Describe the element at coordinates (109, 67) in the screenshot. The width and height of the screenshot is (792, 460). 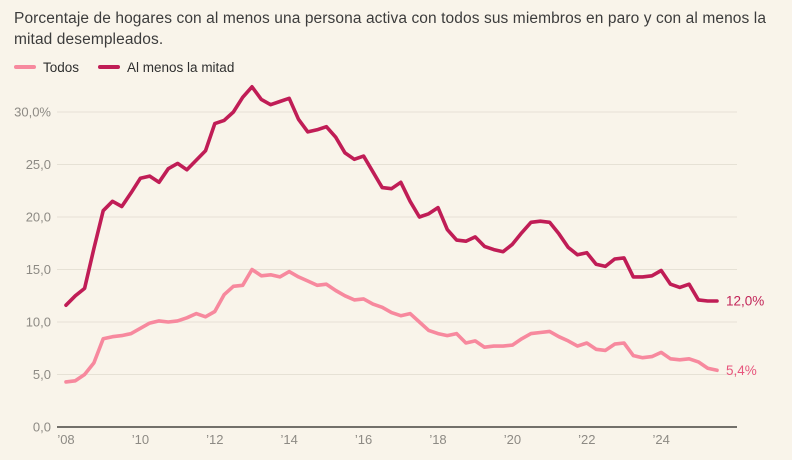
I see `al-menos-la-mitad-line-swatch-icon` at that location.